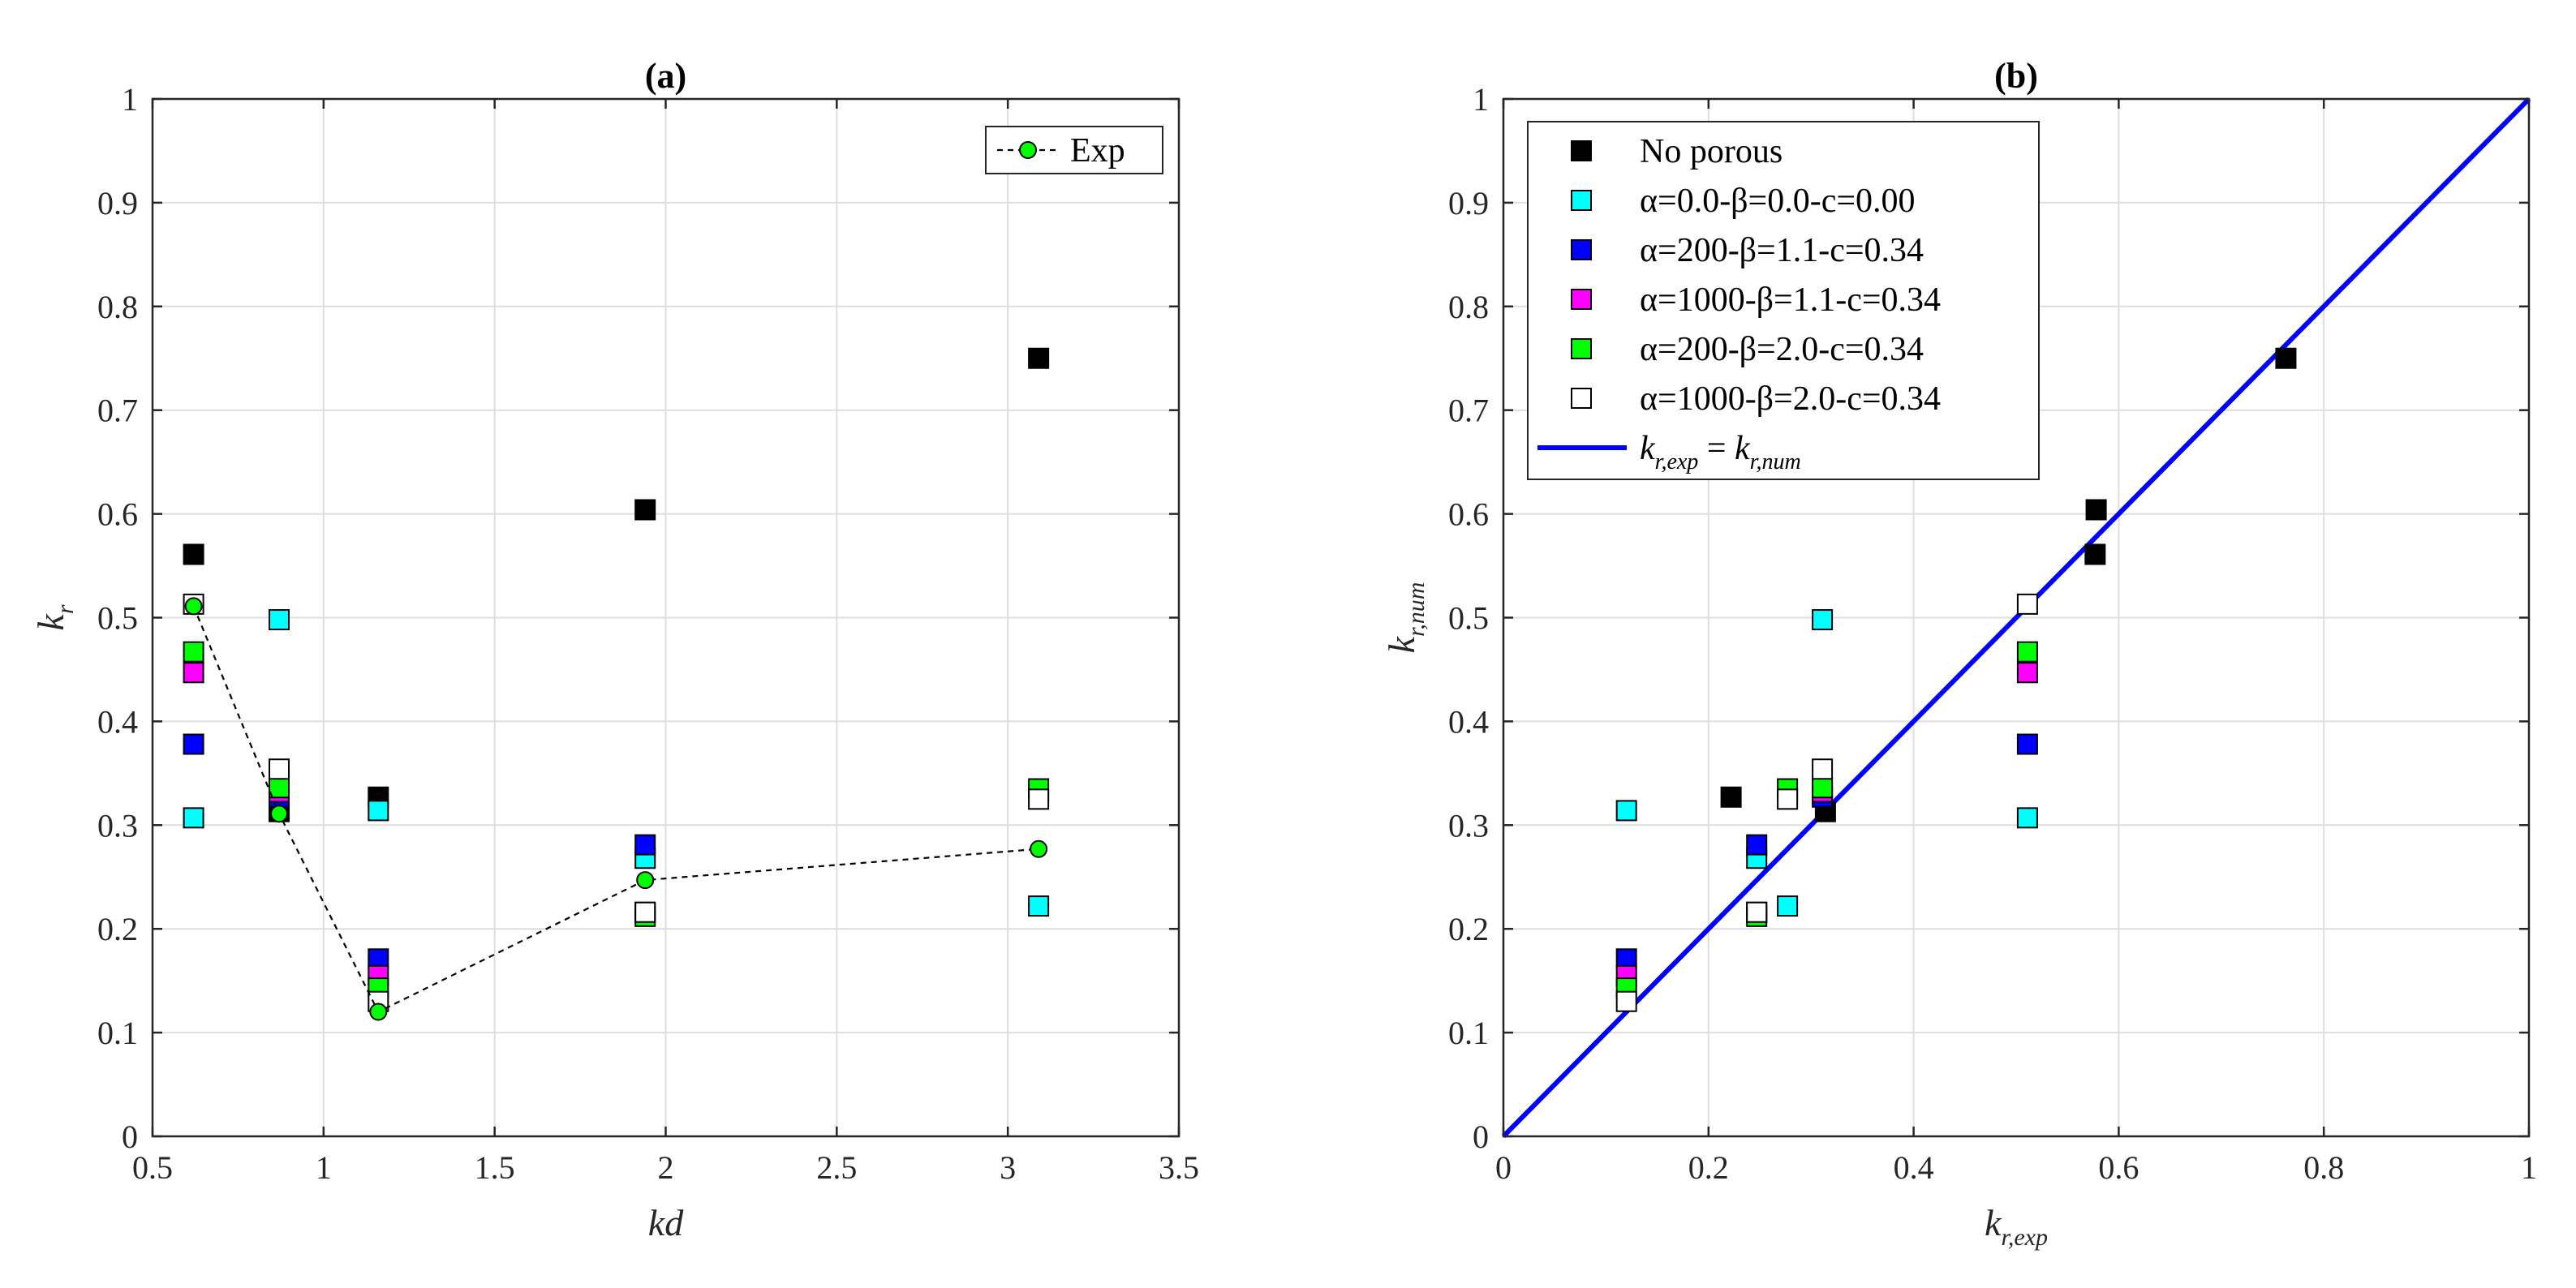 This screenshot has height=1288, width=2576. I want to click on y-tick-label: 0.8, so click(117, 307).